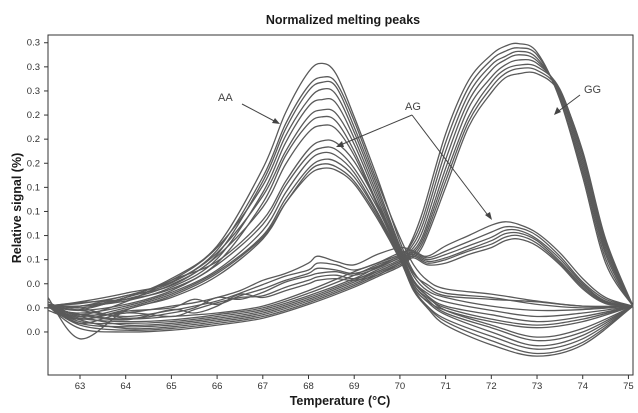 The image size is (638, 413). Describe the element at coordinates (17, 208) in the screenshot. I see `y-axis-label: Relative signal (%)` at that location.